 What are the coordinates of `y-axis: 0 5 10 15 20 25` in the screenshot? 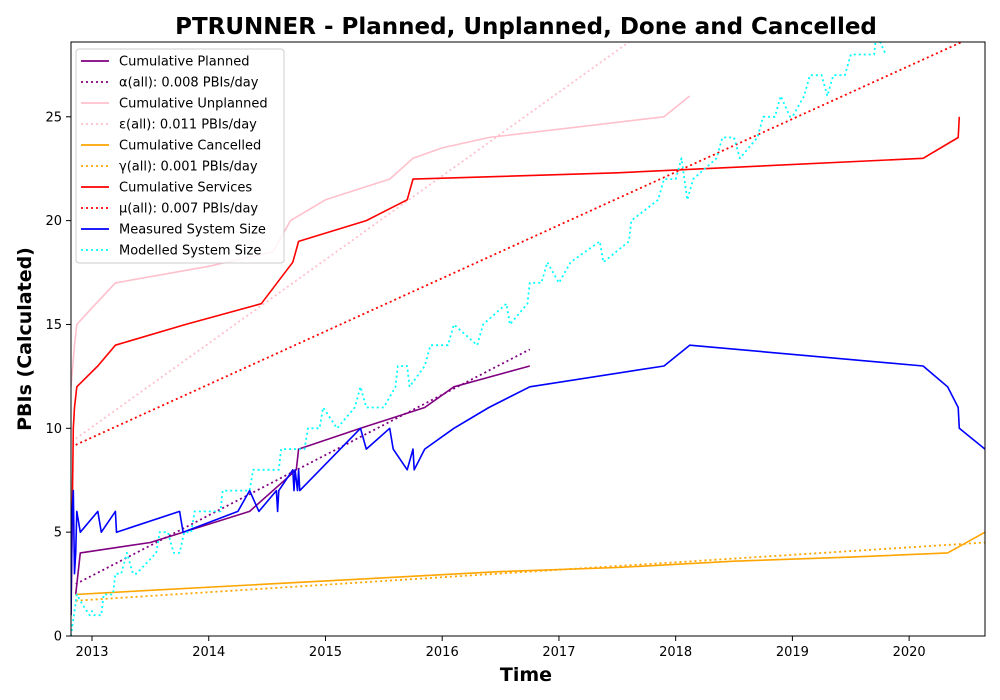 It's located at (58, 377).